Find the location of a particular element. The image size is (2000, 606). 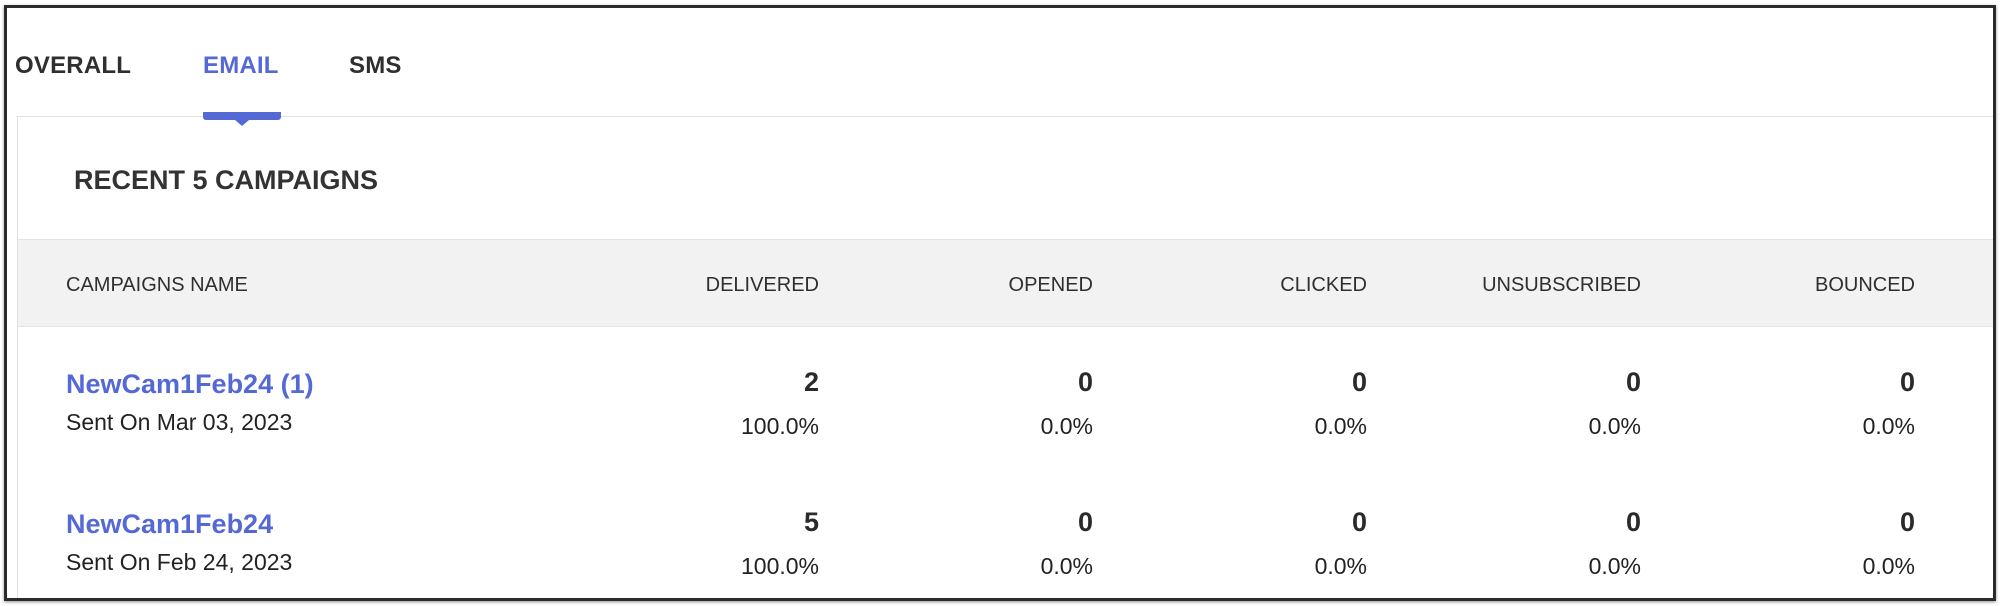

tab-email: EMAIL is located at coordinates (241, 65).